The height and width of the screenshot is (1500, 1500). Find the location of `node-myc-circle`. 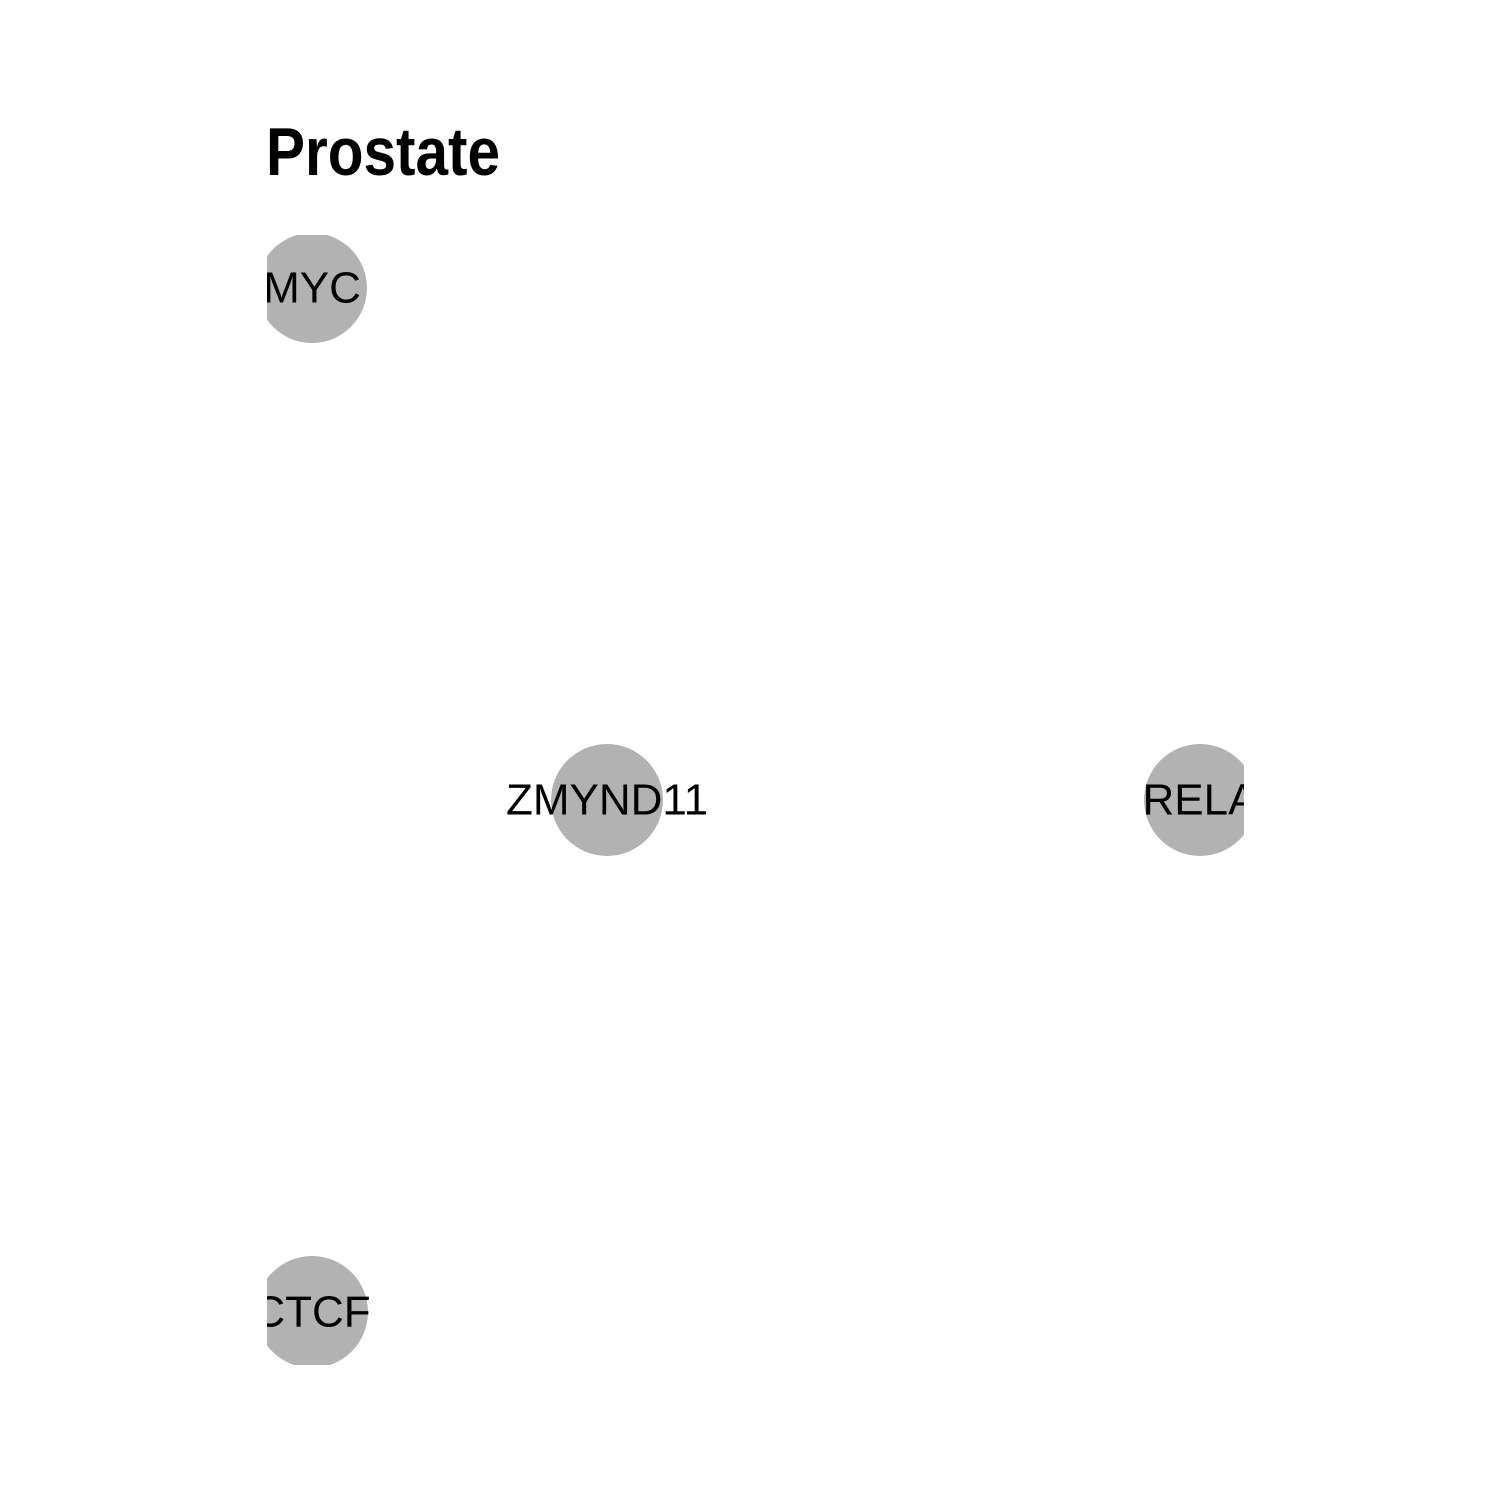

node-myc-circle is located at coordinates (317, 289).